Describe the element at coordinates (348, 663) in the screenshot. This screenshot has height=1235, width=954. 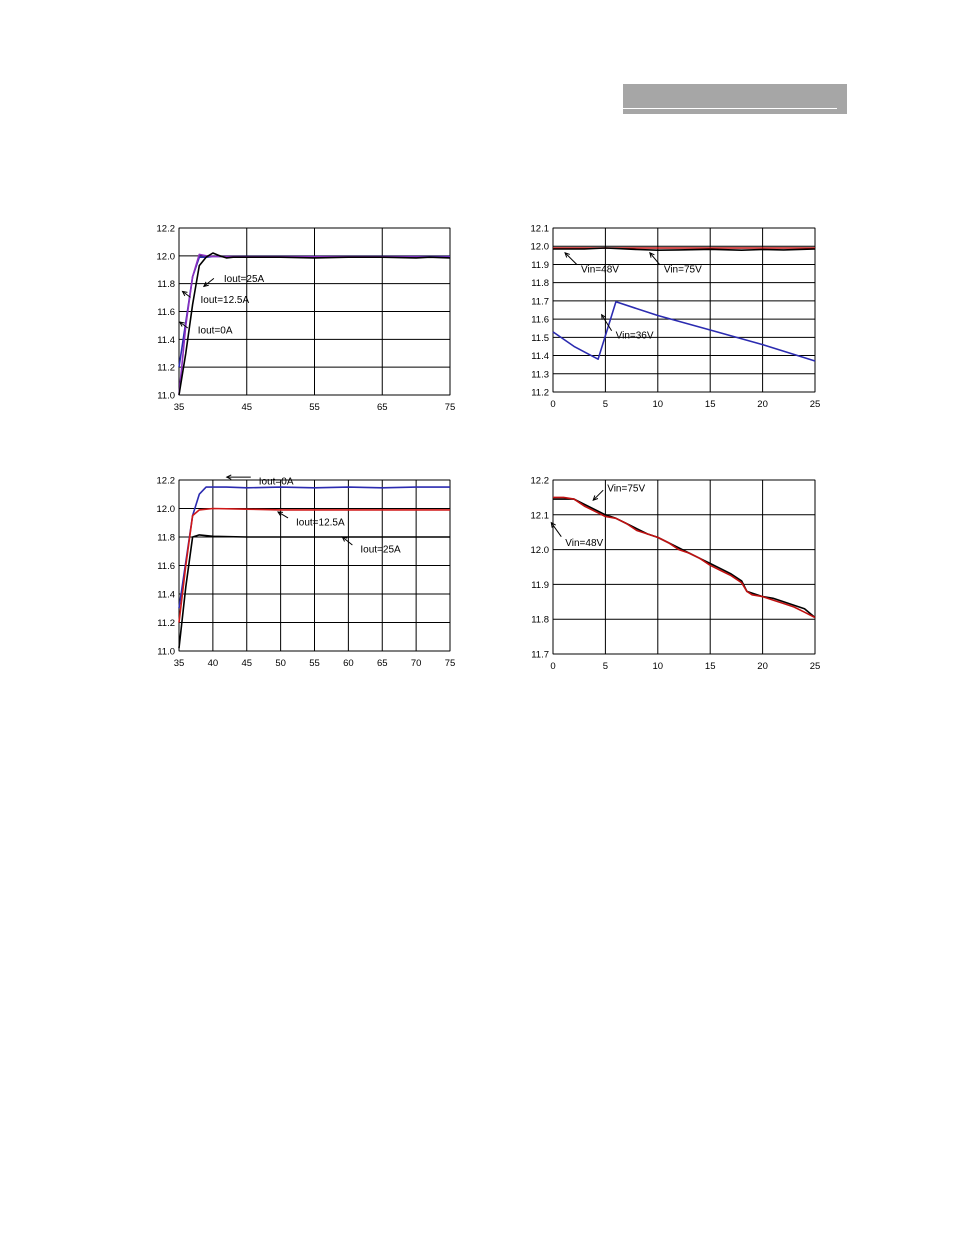
I see `x-tick-label: 60` at that location.